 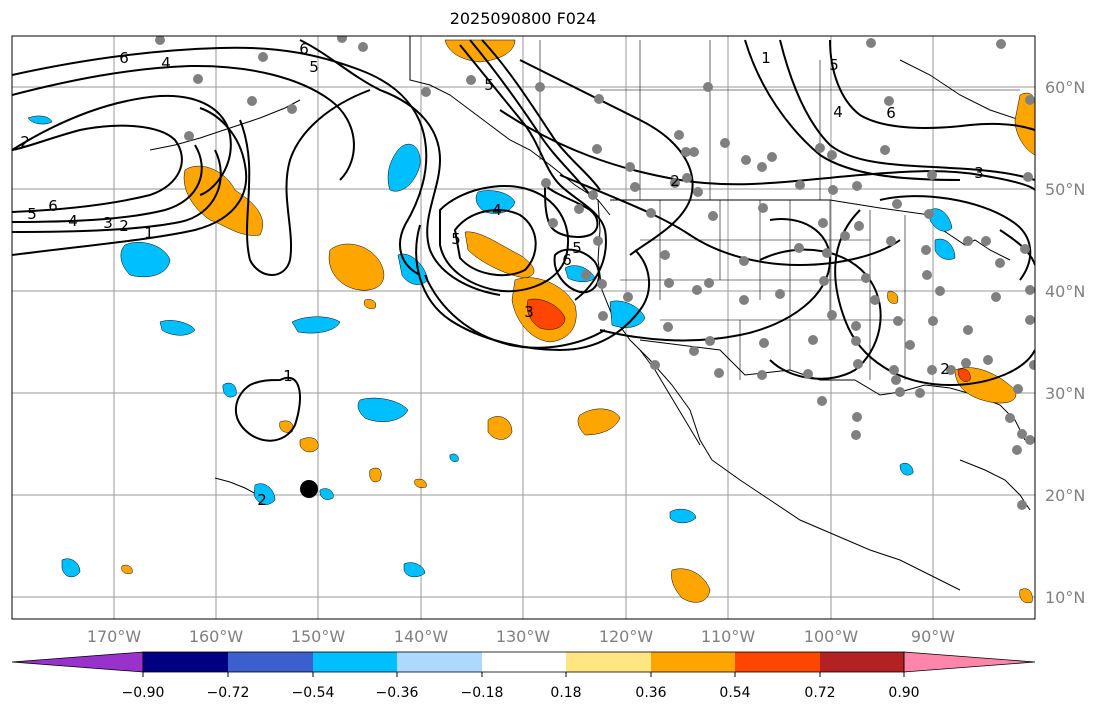 I want to click on colorbar-tick-label: −0.54, so click(x=313, y=693).